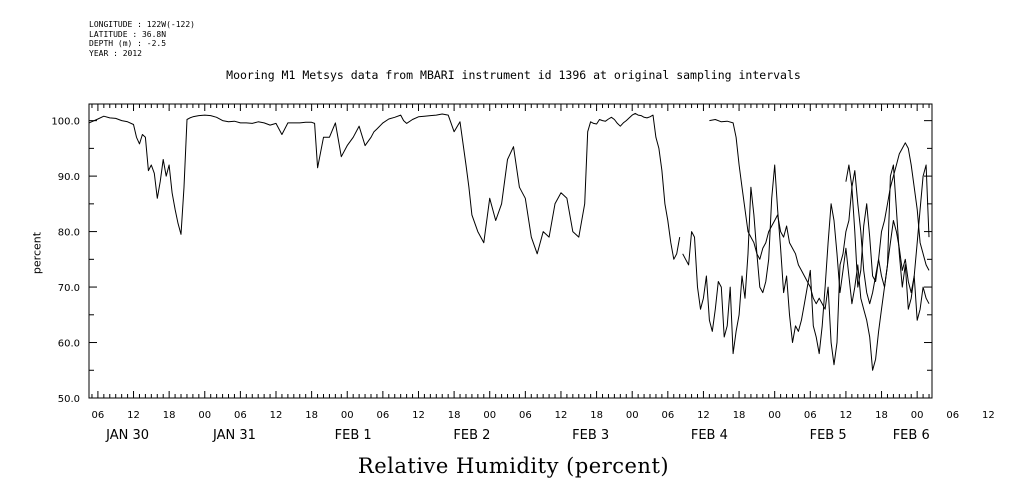 Image resolution: width=1009 pixels, height=504 pixels. Describe the element at coordinates (234, 435) in the screenshot. I see `date-label: JAN 31` at that location.